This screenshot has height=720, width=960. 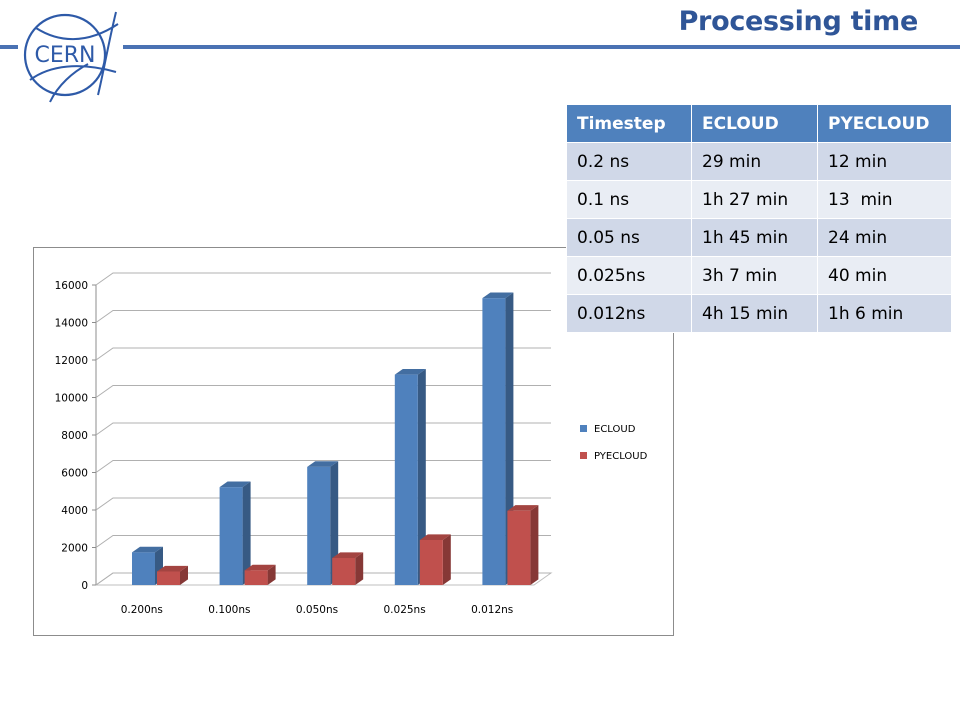 I want to click on y-tick-label: 0, so click(x=84, y=586).